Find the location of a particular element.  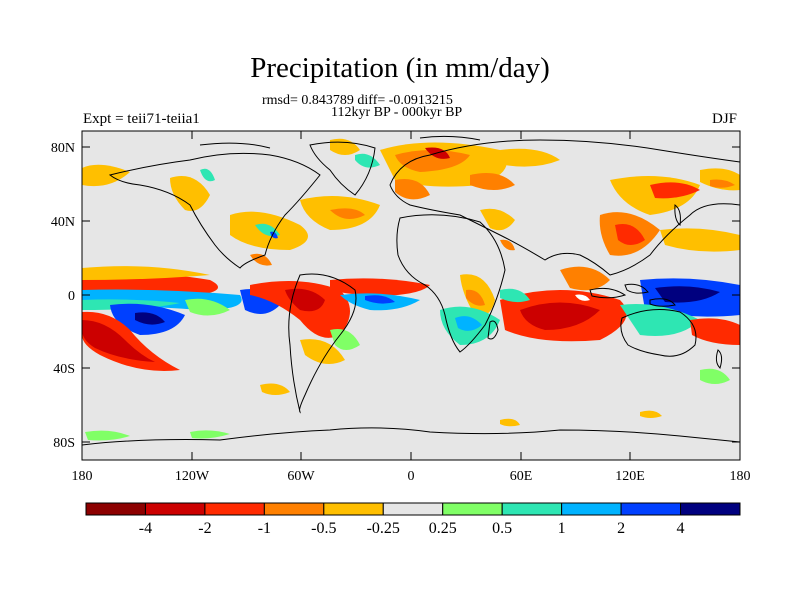

coastline-north-america is located at coordinates (214, 210).